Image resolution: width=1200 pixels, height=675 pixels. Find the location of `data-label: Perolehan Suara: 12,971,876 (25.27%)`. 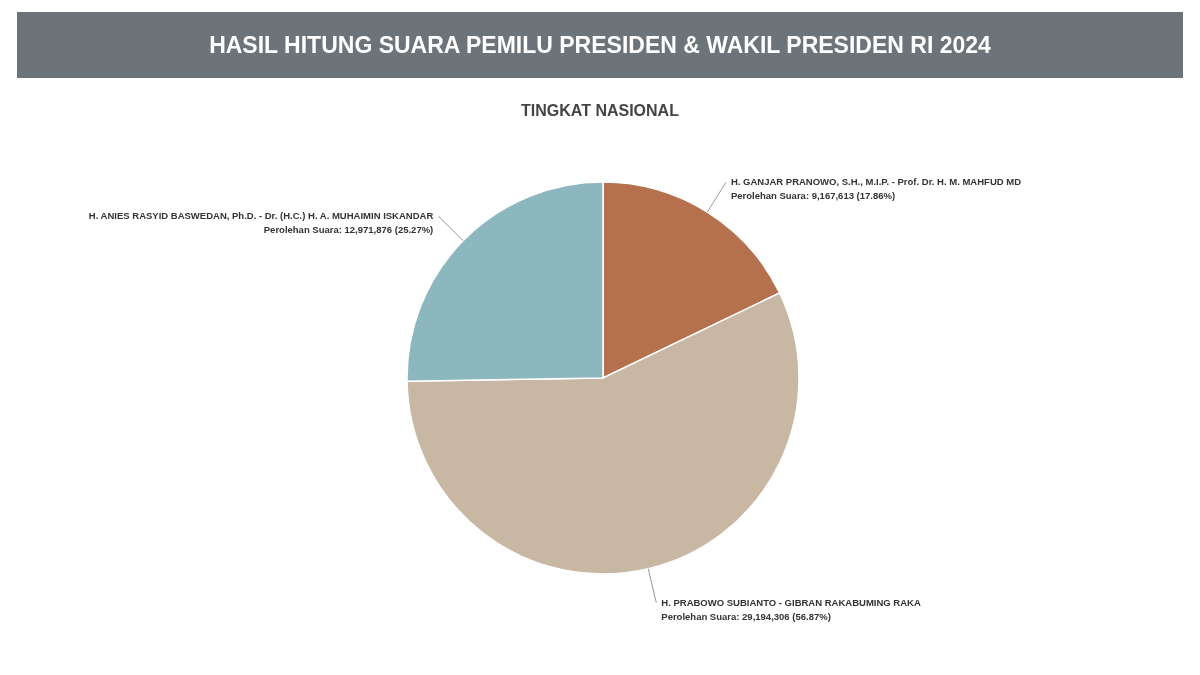

data-label: Perolehan Suara: 12,971,876 (25.27%) is located at coordinates (348, 230).